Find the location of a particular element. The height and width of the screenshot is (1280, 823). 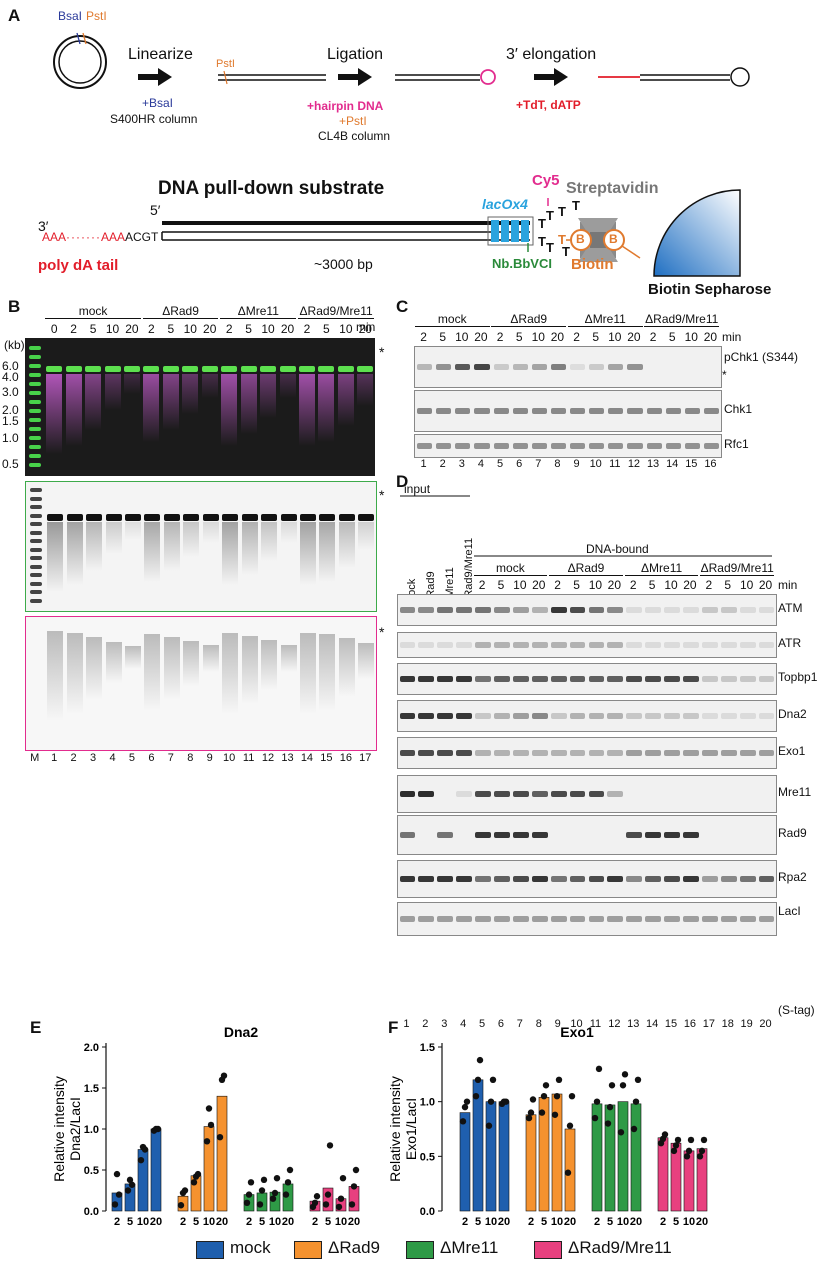

lane-number: 1 is located at coordinates (423, 464).